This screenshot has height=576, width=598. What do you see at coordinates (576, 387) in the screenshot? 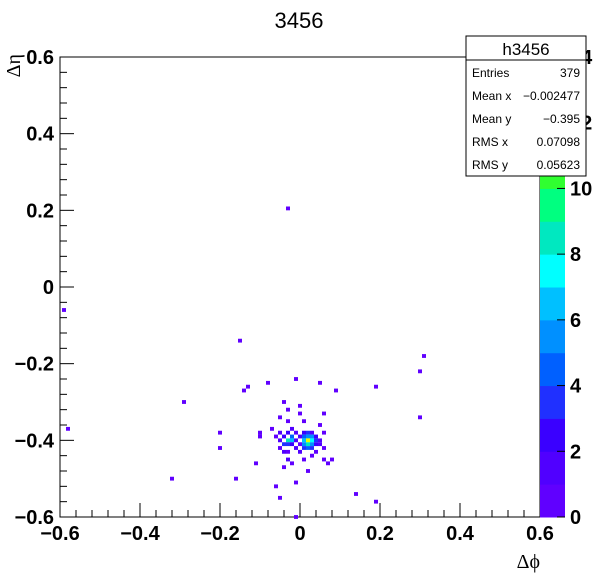
I see `z-tick-label: 4` at bounding box center [576, 387].